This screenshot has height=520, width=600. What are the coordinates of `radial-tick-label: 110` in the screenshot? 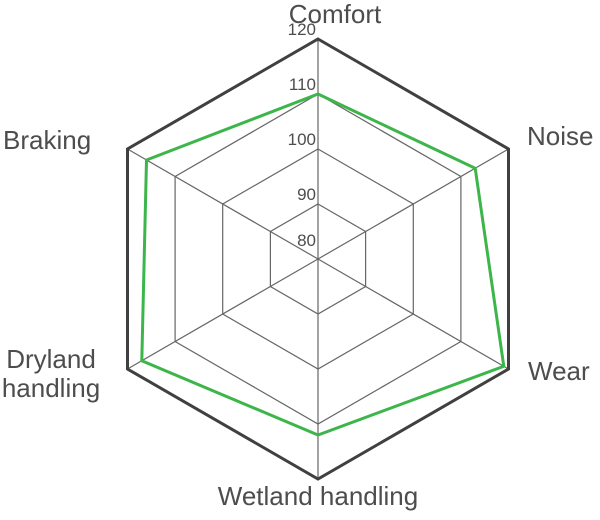 It's located at (302, 84).